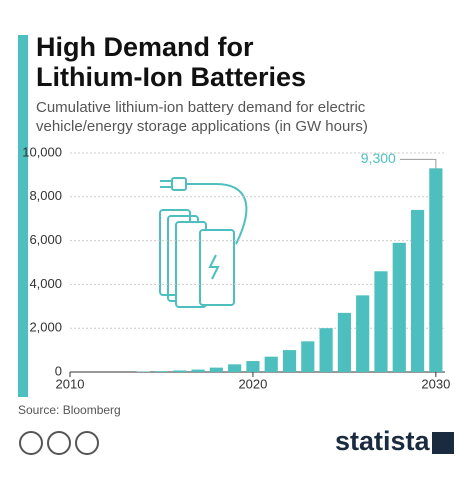 The width and height of the screenshot is (474, 494). What do you see at coordinates (45, 283) in the screenshot?
I see `y-tick-label: 4,000` at bounding box center [45, 283].